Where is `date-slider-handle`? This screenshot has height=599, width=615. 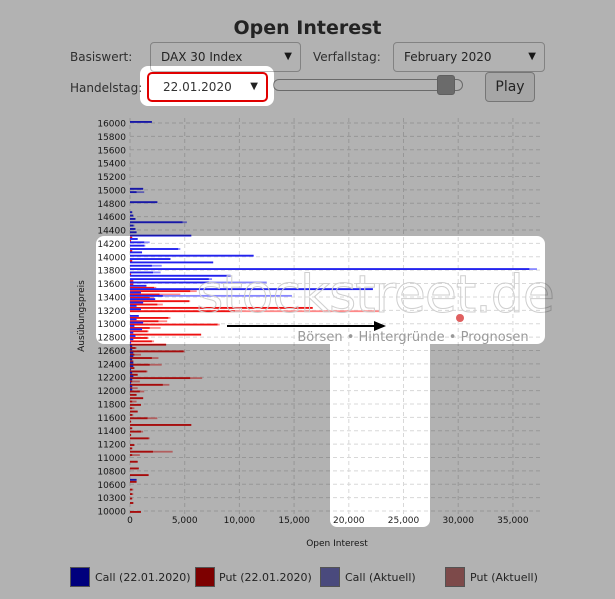
date-slider-handle is located at coordinates (446, 85).